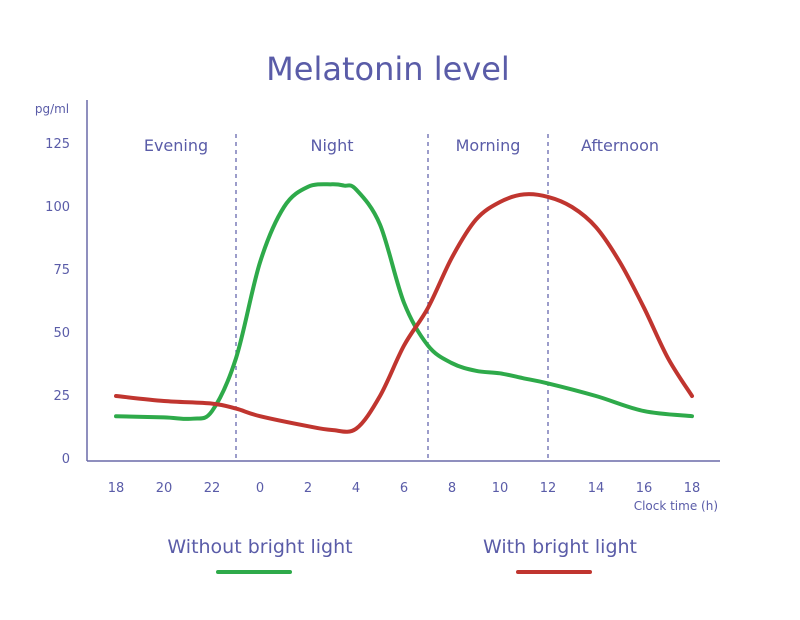 This screenshot has width=800, height=620. I want to click on x-tick-label: 0, so click(260, 488).